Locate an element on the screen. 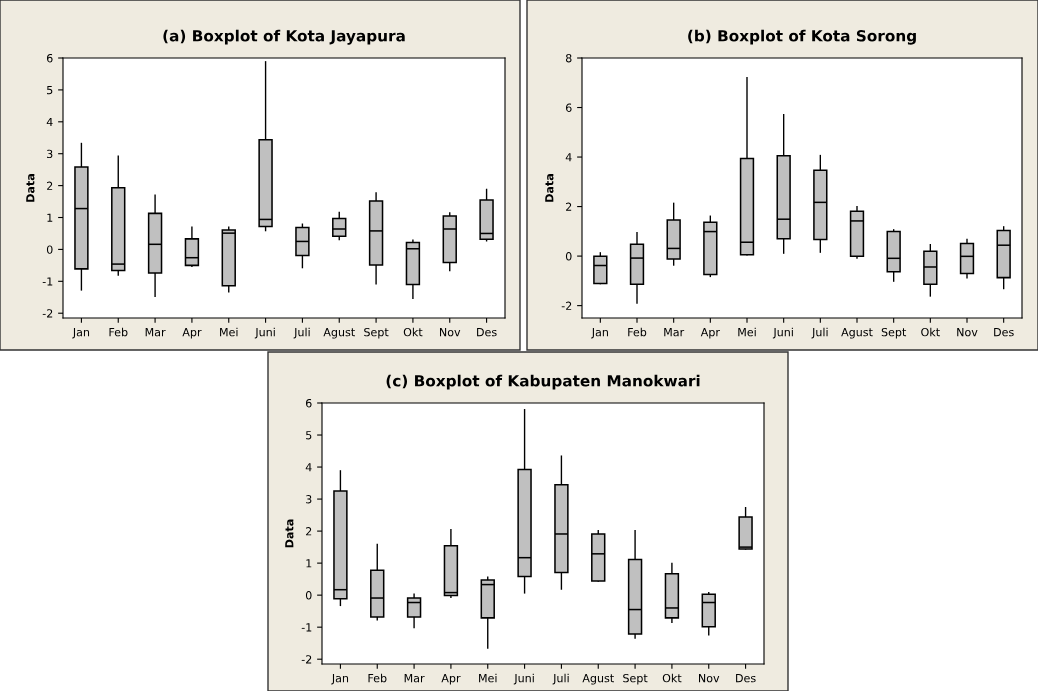  chart-title: (b) Boxplot of Kota Sorong is located at coordinates (802, 37).